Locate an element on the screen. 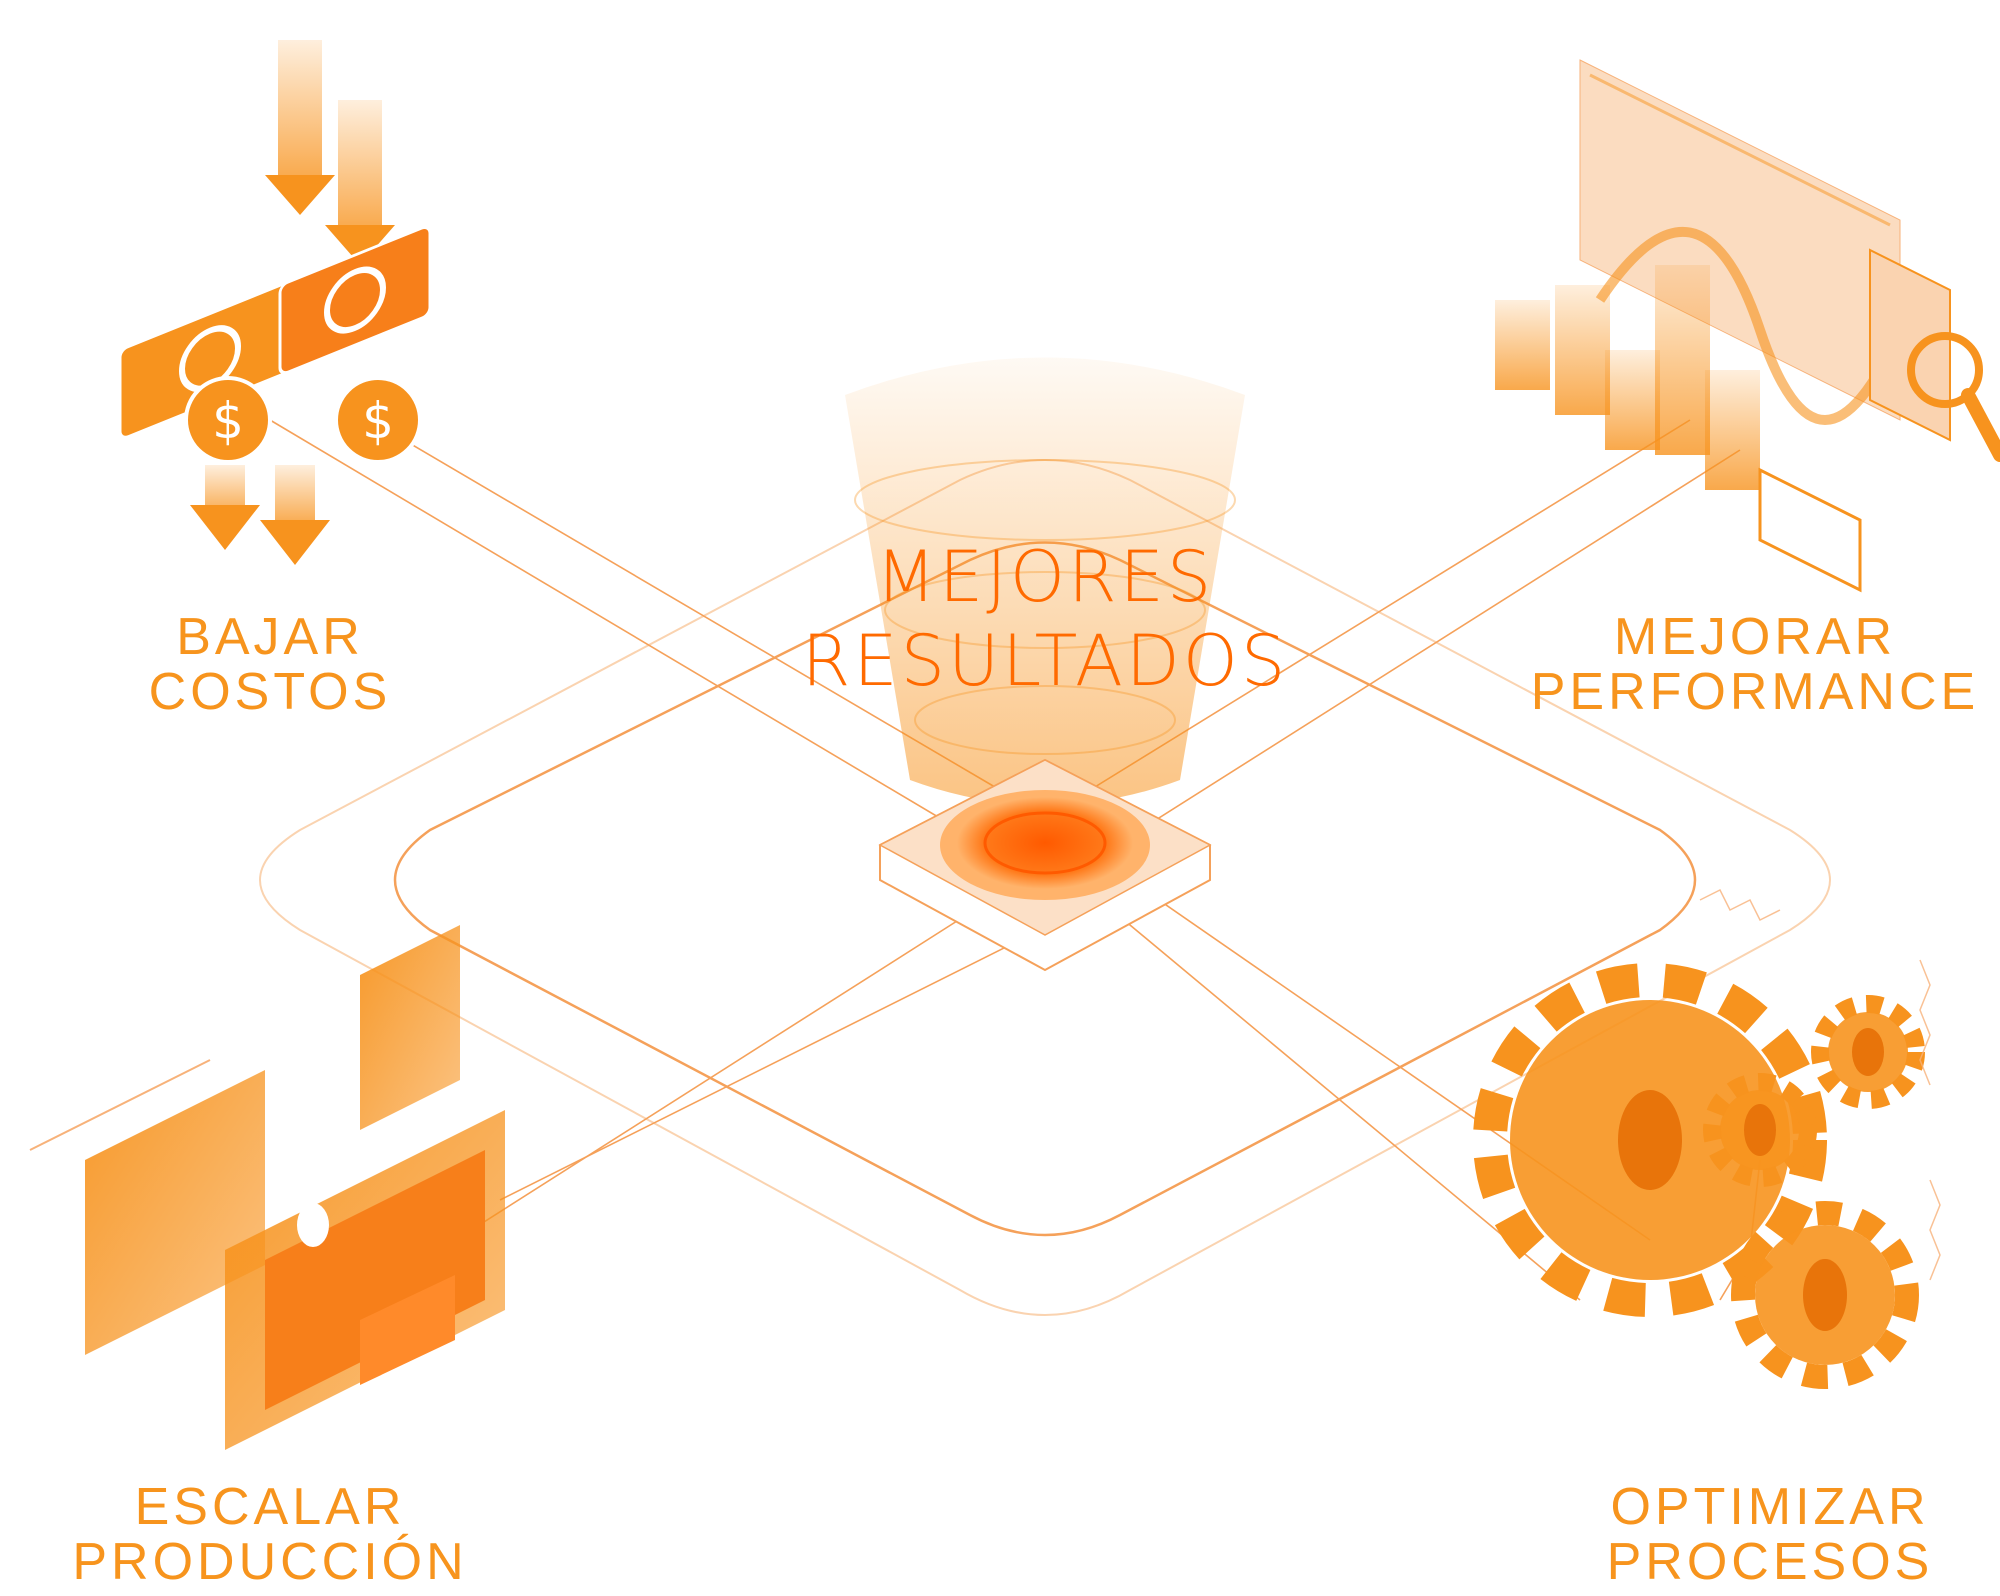  label-mejorar-performance: MEJORAR PERFORMANCE is located at coordinates (1755, 664).